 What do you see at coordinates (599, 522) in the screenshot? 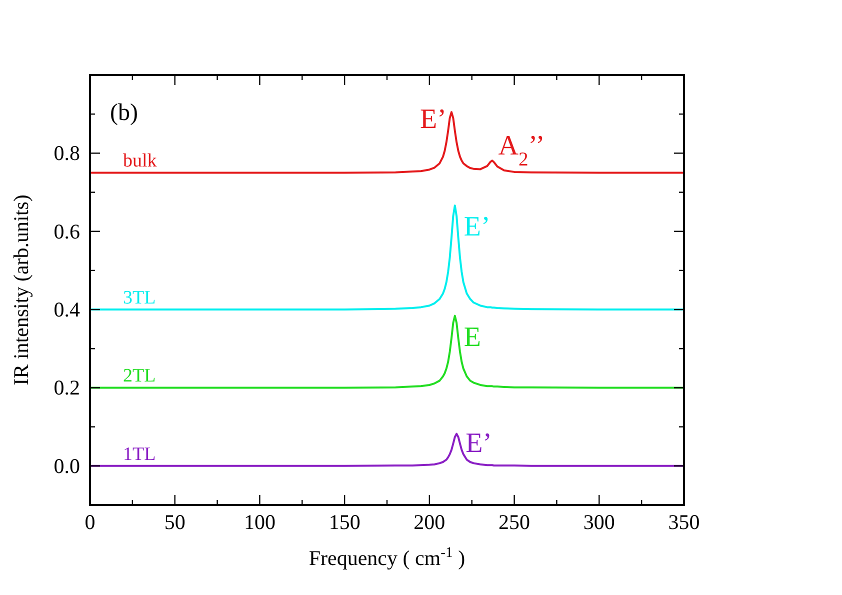
I see `x-tick-label: 300` at bounding box center [599, 522].